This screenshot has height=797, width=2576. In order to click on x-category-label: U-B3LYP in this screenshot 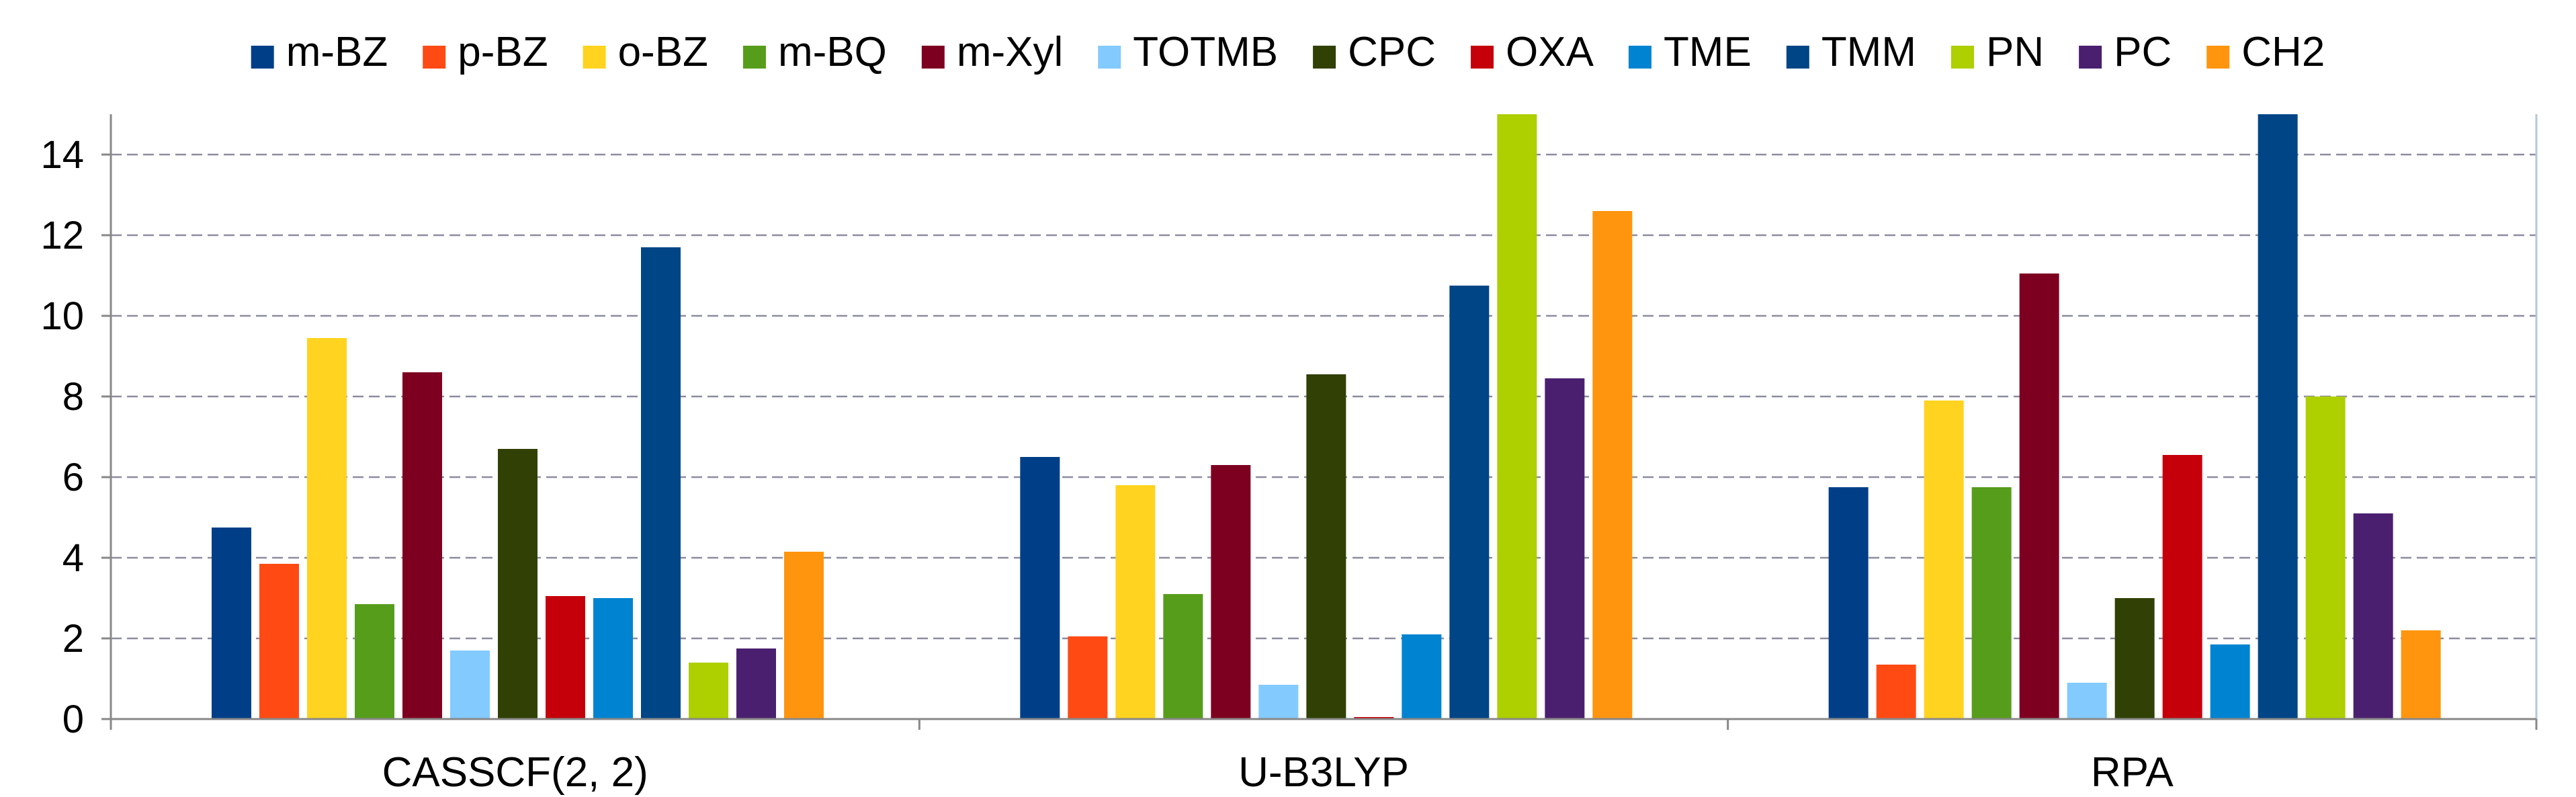, I will do `click(1323, 772)`.